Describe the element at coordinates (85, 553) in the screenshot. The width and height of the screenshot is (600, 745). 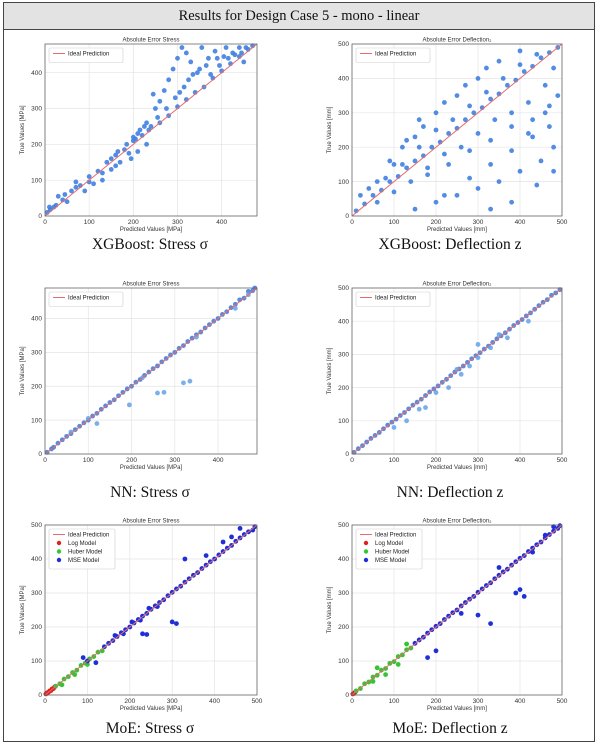
I see `legend-entry: Huber Model` at that location.